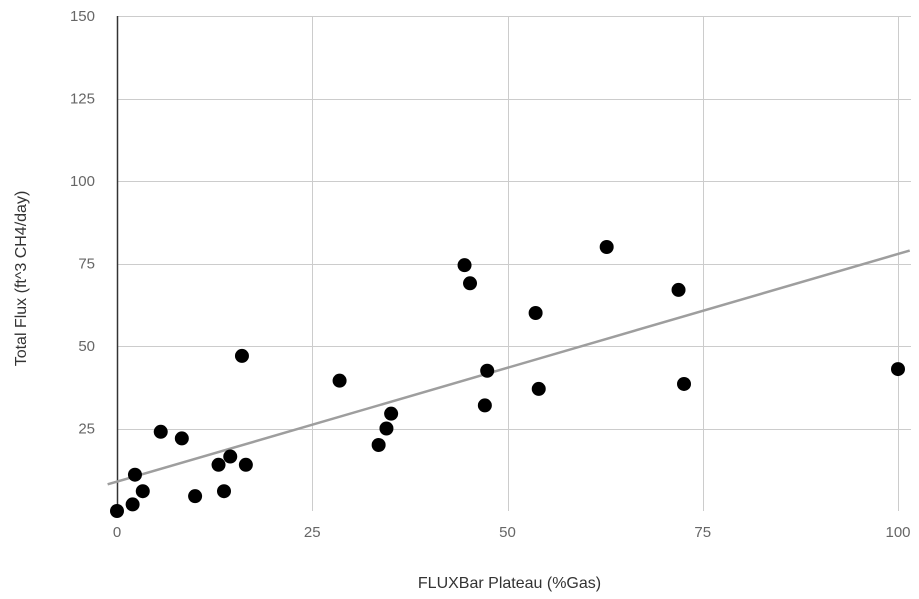 Image resolution: width=919 pixels, height=599 pixels. Describe the element at coordinates (86, 346) in the screenshot. I see `y-tick-label: 50` at that location.